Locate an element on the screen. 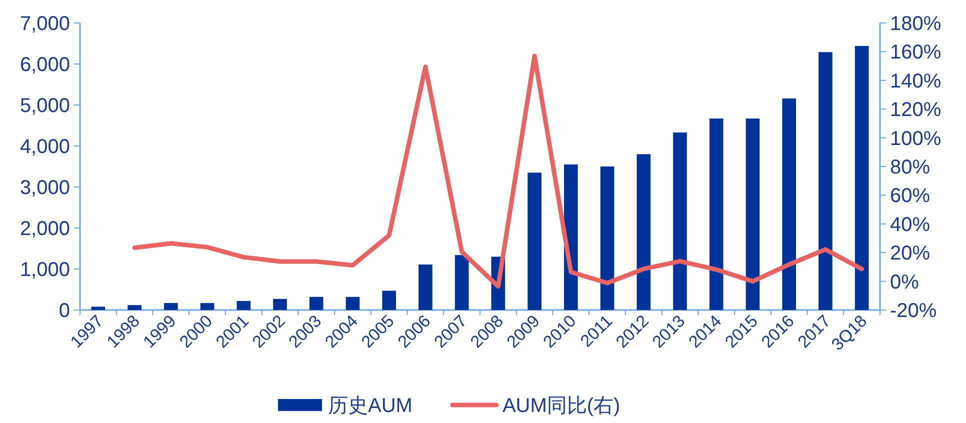 The image size is (966, 423). y-tick-label: 4,000 is located at coordinates (45, 147).